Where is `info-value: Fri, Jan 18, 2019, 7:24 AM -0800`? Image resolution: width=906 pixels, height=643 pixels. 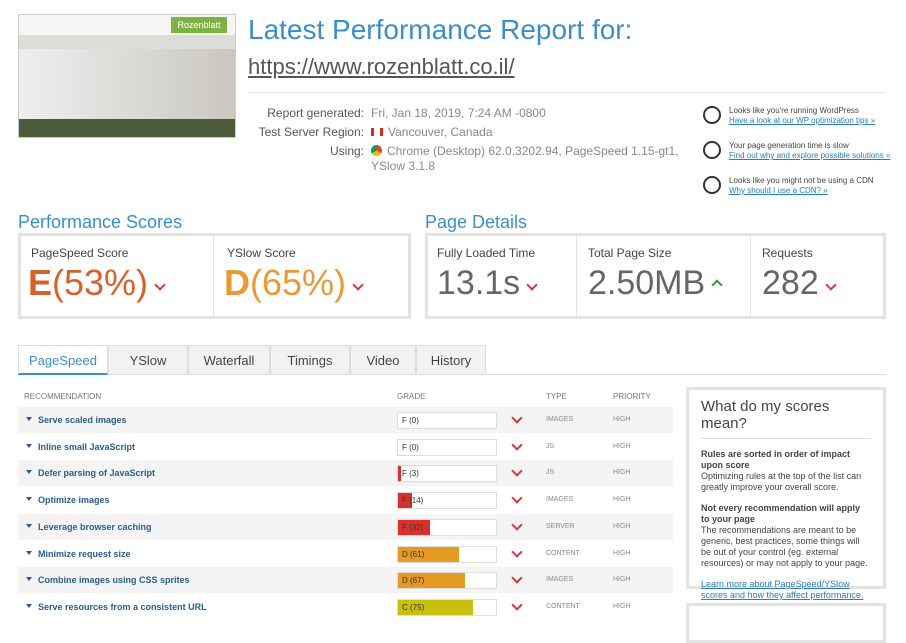
info-value: Fri, Jan 18, 2019, 7:24 AM -0800 is located at coordinates (526, 113).